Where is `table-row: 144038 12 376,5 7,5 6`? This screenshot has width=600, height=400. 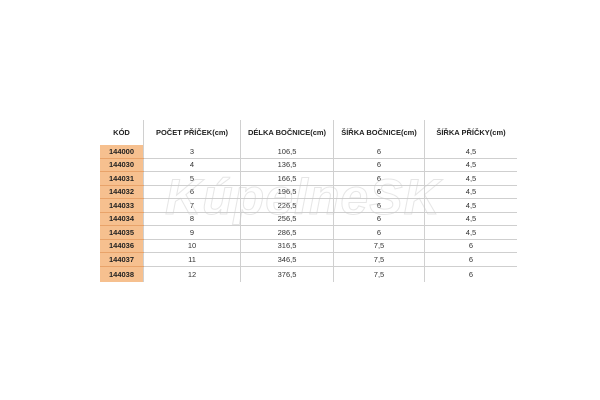
table-row: 144038 12 376,5 7,5 6 is located at coordinates (308, 274).